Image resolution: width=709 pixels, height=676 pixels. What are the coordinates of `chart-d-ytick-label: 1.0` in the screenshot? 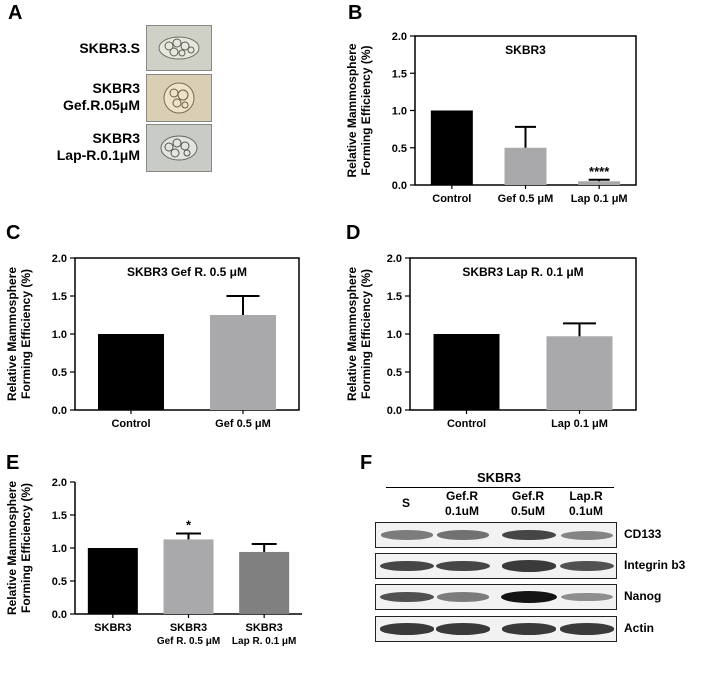 It's located at (394, 335).